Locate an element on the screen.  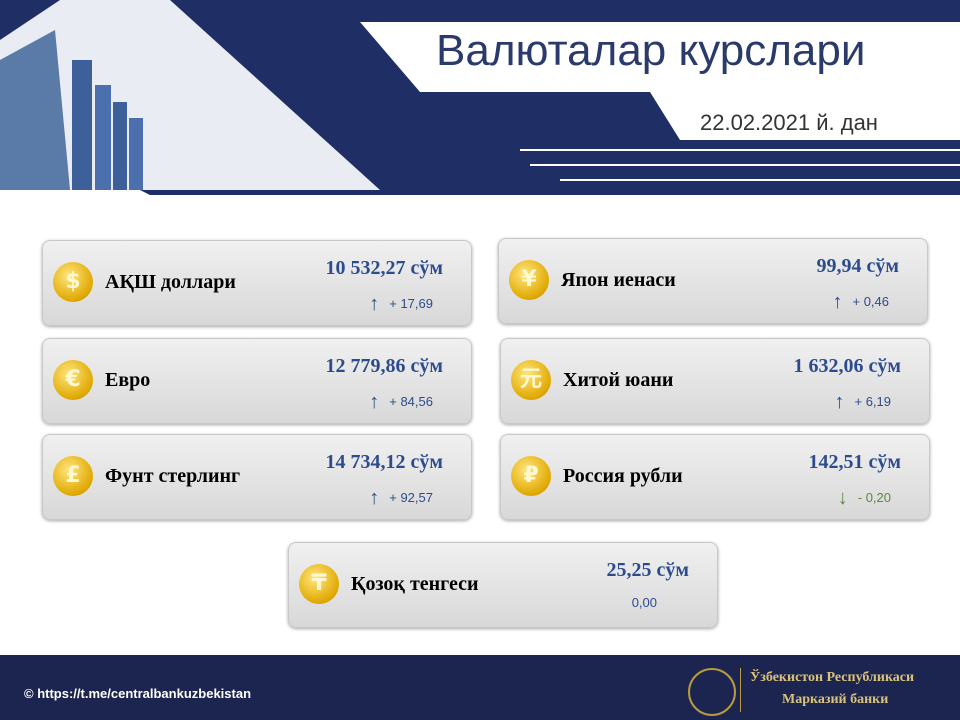
footer-bar is located at coordinates (480, 687).